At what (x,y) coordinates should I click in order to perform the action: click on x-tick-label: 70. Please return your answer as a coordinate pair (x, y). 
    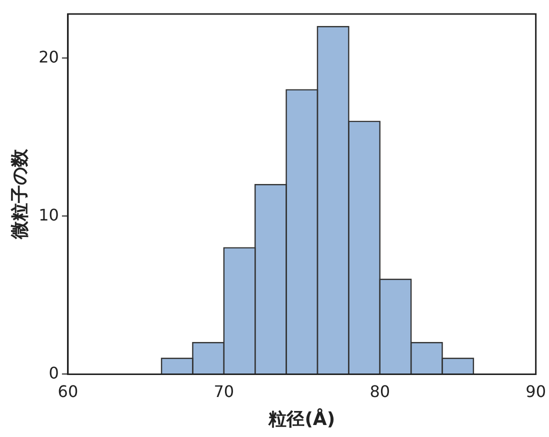
    Looking at the image, I should click on (224, 391).